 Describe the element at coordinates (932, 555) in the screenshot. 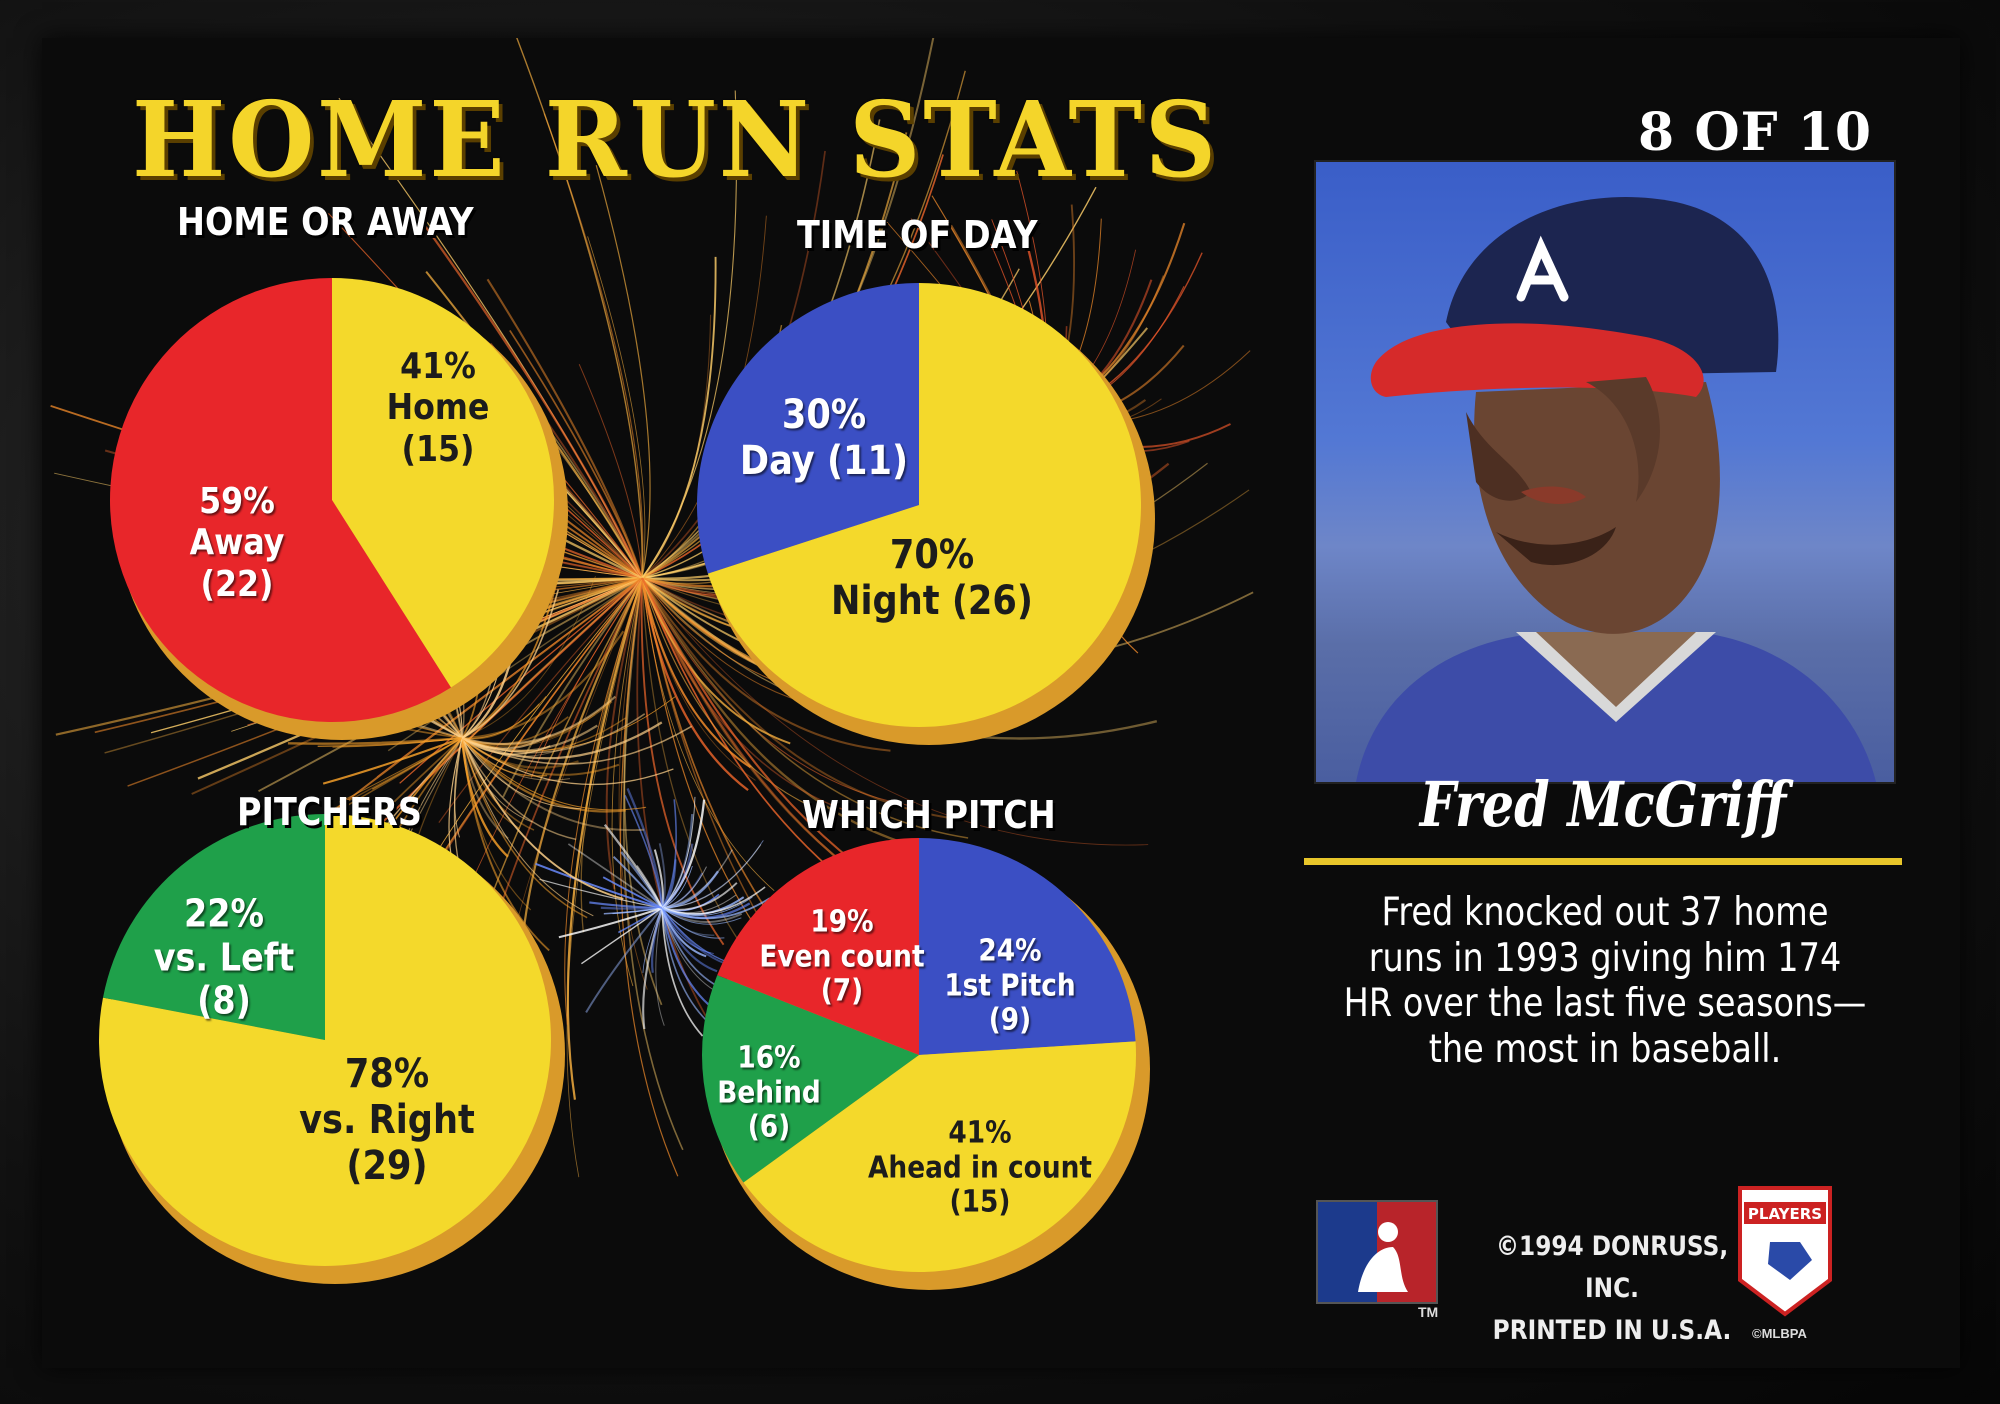

I see `pie-data-label-line: 70%` at that location.